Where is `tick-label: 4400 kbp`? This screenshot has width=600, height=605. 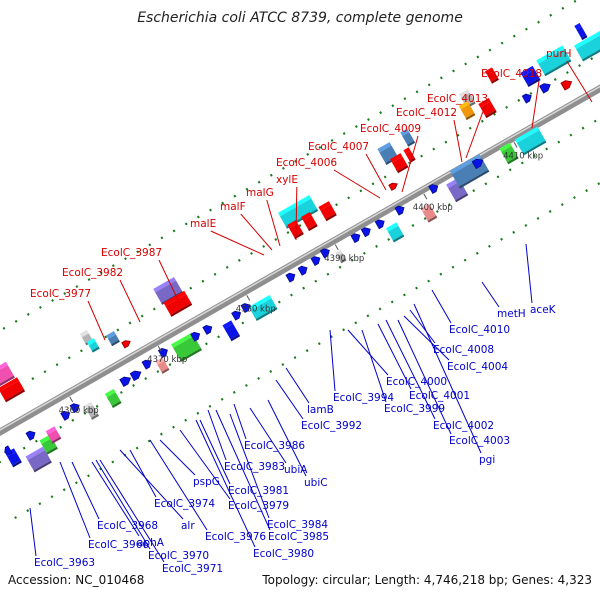 tick-label: 4400 kbp is located at coordinates (433, 208).